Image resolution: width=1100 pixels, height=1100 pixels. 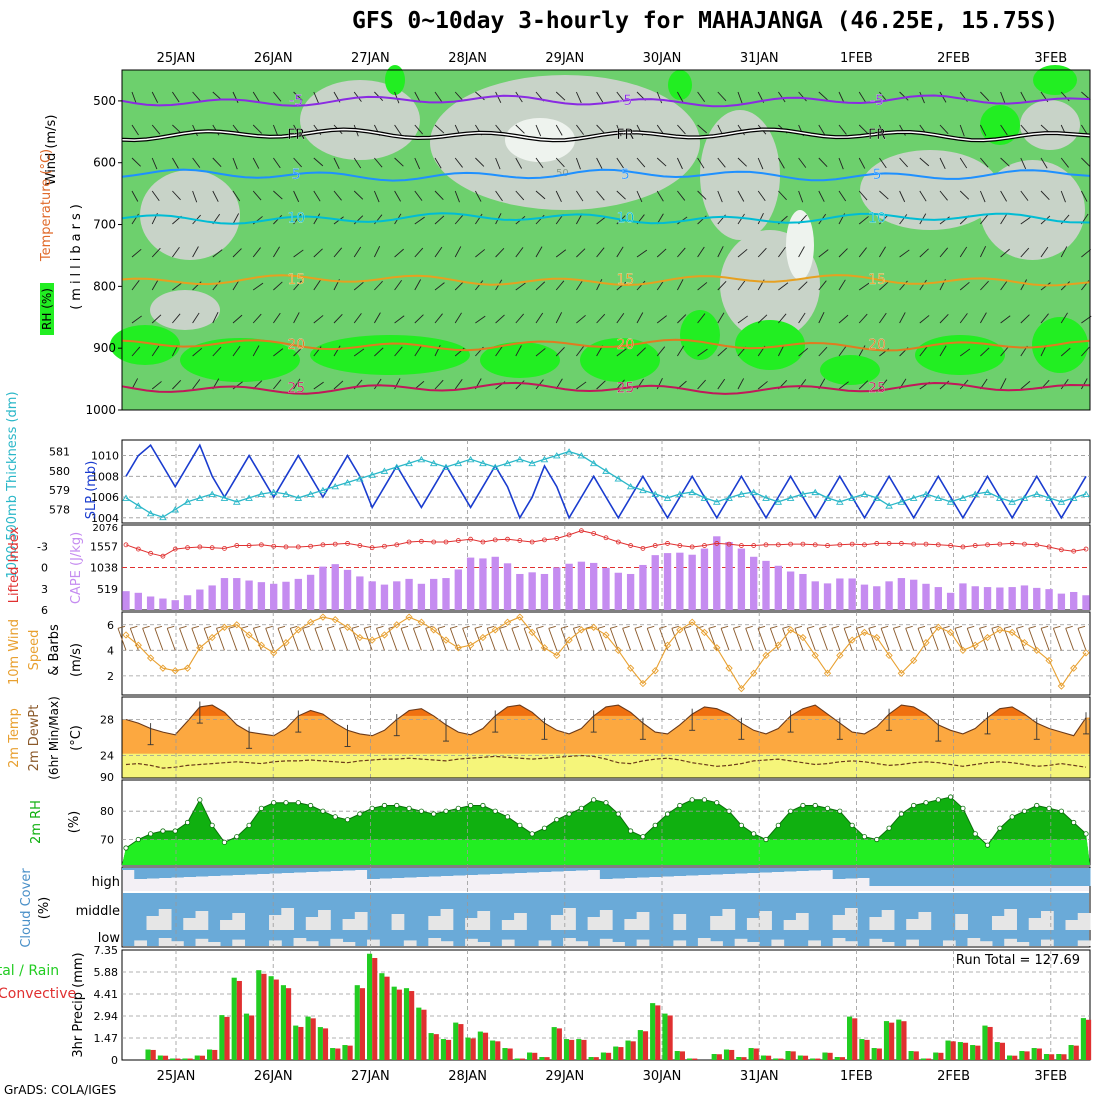 What do you see at coordinates (296, 218) in the screenshot?
I see `isotherm-label: 10` at bounding box center [296, 218].